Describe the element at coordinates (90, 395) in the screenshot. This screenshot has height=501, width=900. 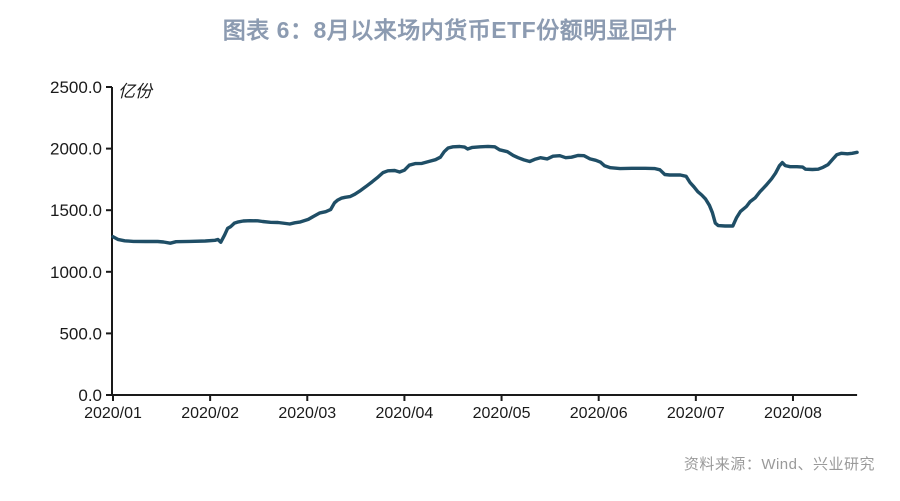
I see `y-tick-label: 0.0` at that location.